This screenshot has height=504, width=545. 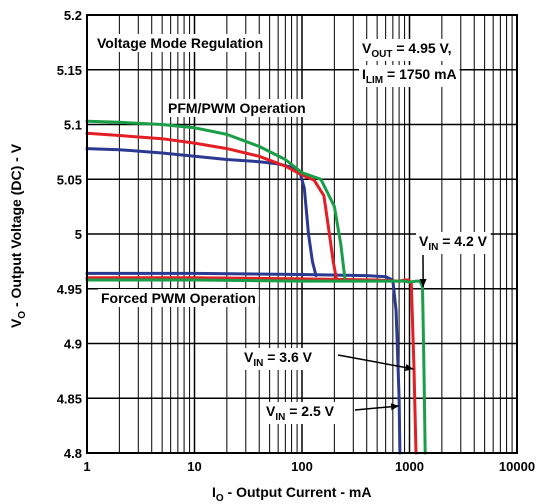 What do you see at coordinates (212, 206) in the screenshot?
I see `series-line-vin-3-6-pfm` at bounding box center [212, 206].